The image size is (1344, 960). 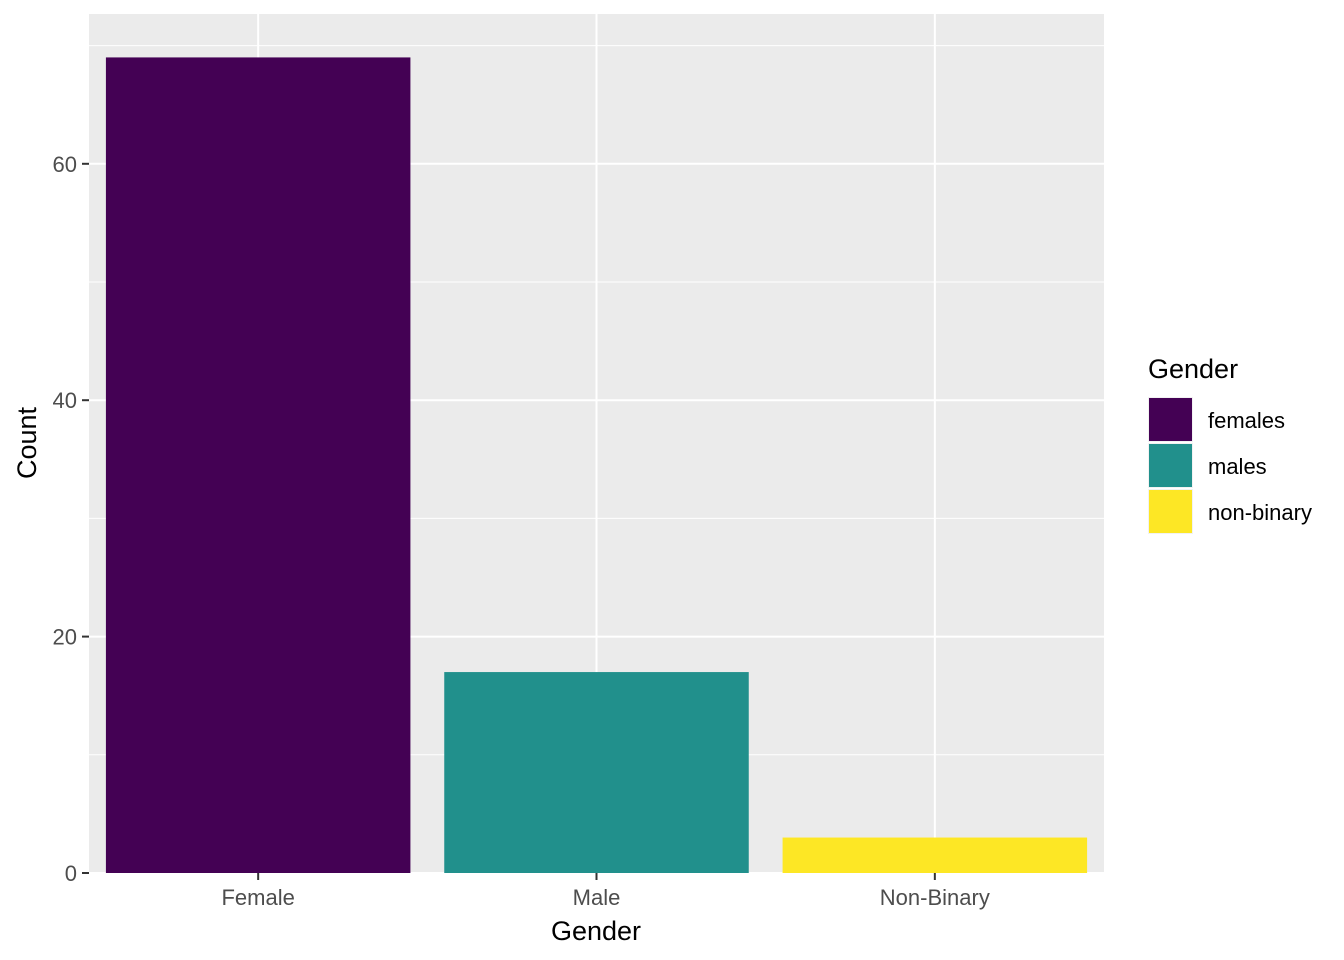 What do you see at coordinates (1230, 444) in the screenshot?
I see `legend: Gender females males non-binary` at bounding box center [1230, 444].